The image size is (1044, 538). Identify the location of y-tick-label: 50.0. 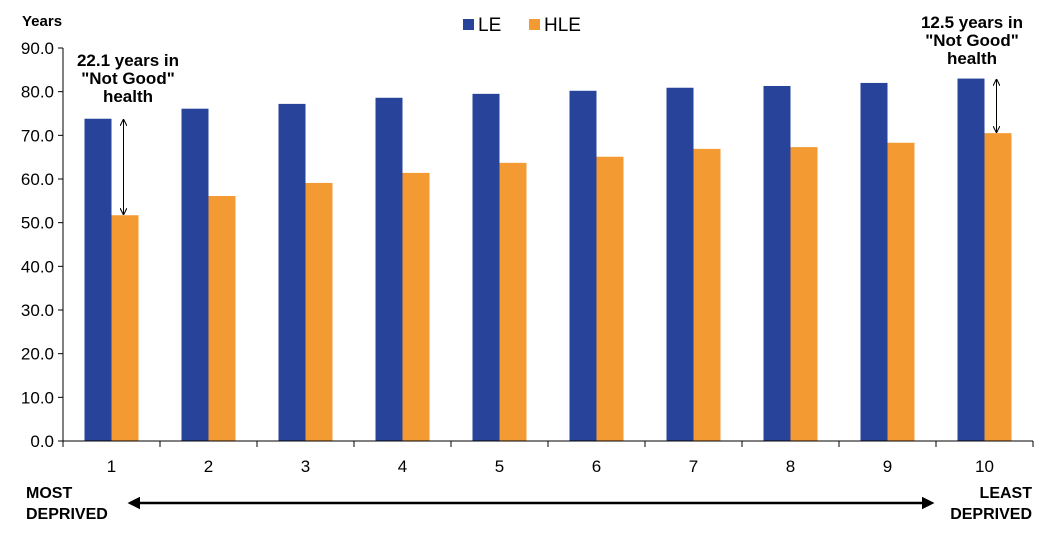
(37, 223).